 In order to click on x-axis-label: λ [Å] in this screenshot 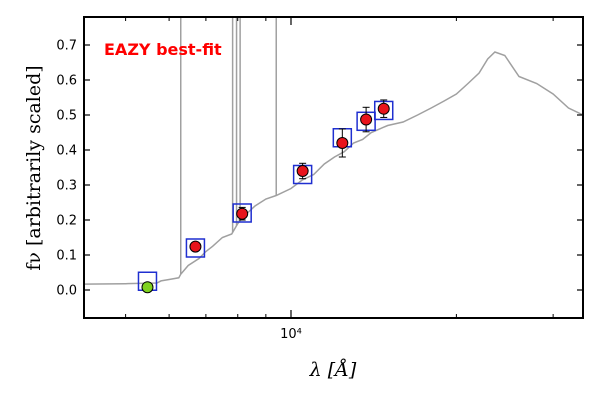, I will do `click(333, 370)`.